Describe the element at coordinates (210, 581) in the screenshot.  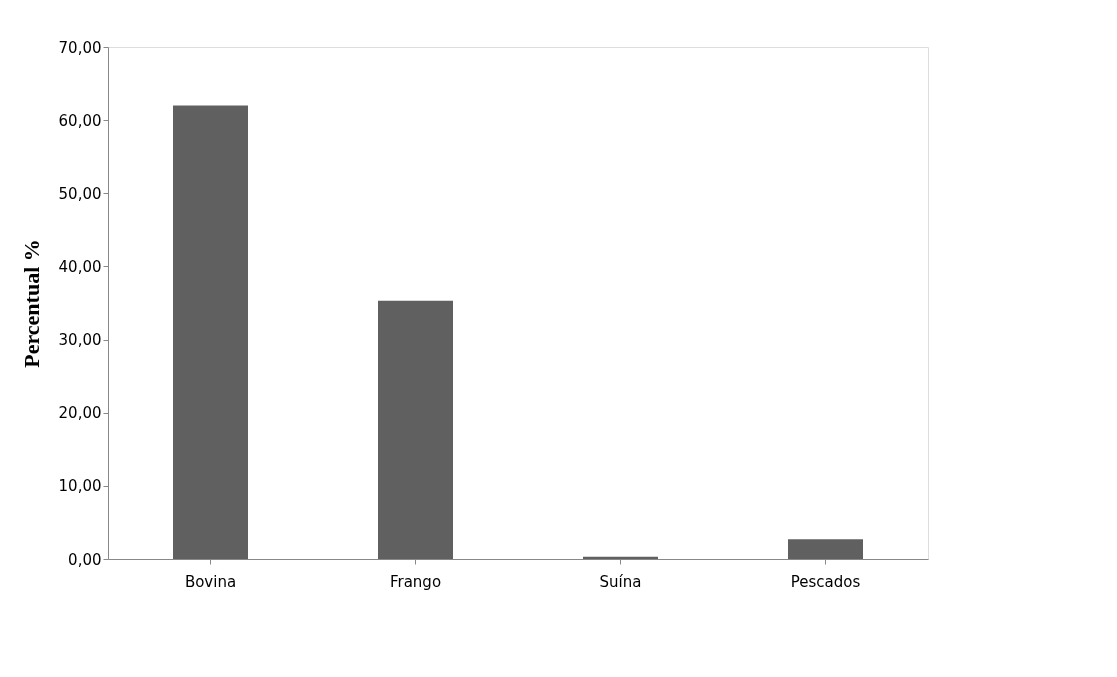
I see `x-tick-label: Bovina` at that location.